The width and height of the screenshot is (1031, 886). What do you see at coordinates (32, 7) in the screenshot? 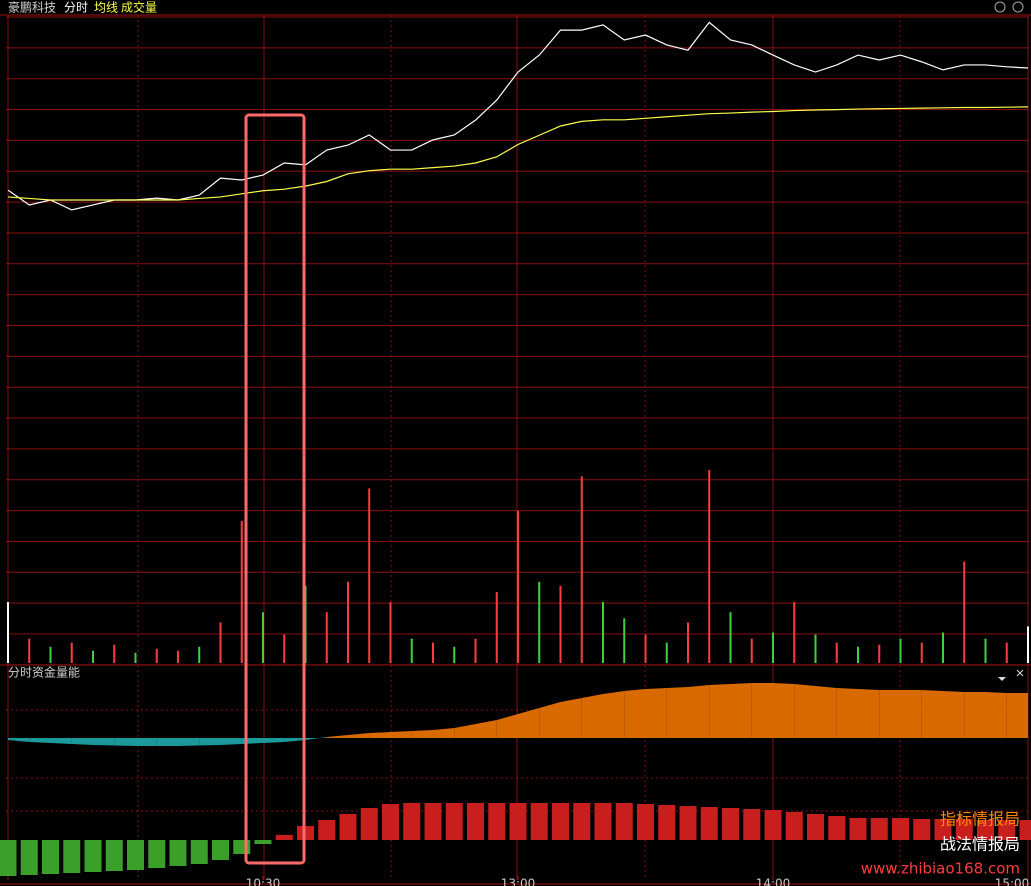
I see `stock-name: 豪鹏科技` at bounding box center [32, 7].